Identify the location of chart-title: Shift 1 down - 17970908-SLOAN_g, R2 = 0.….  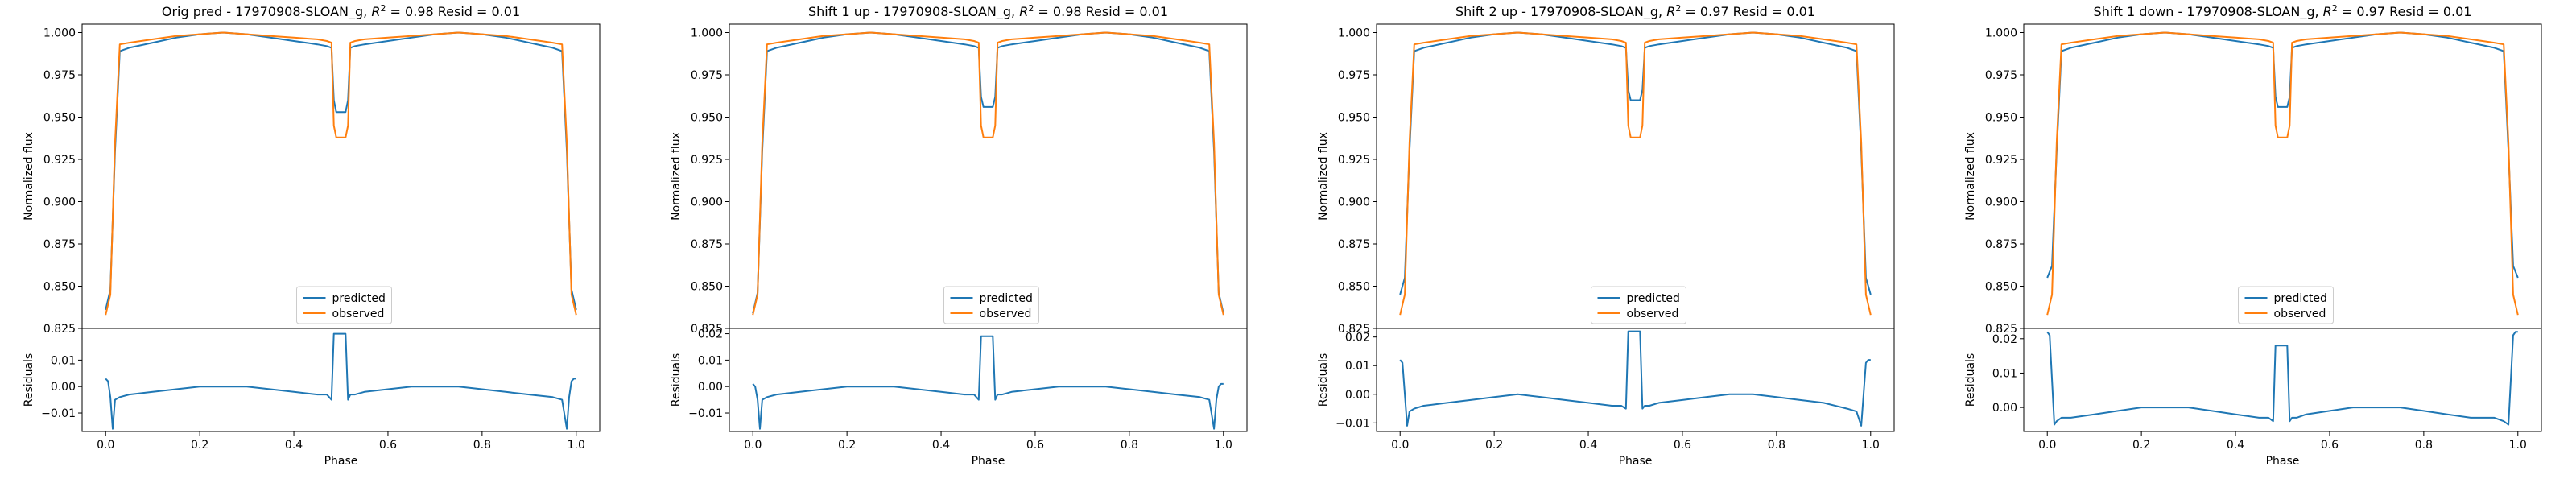
(2283, 11).